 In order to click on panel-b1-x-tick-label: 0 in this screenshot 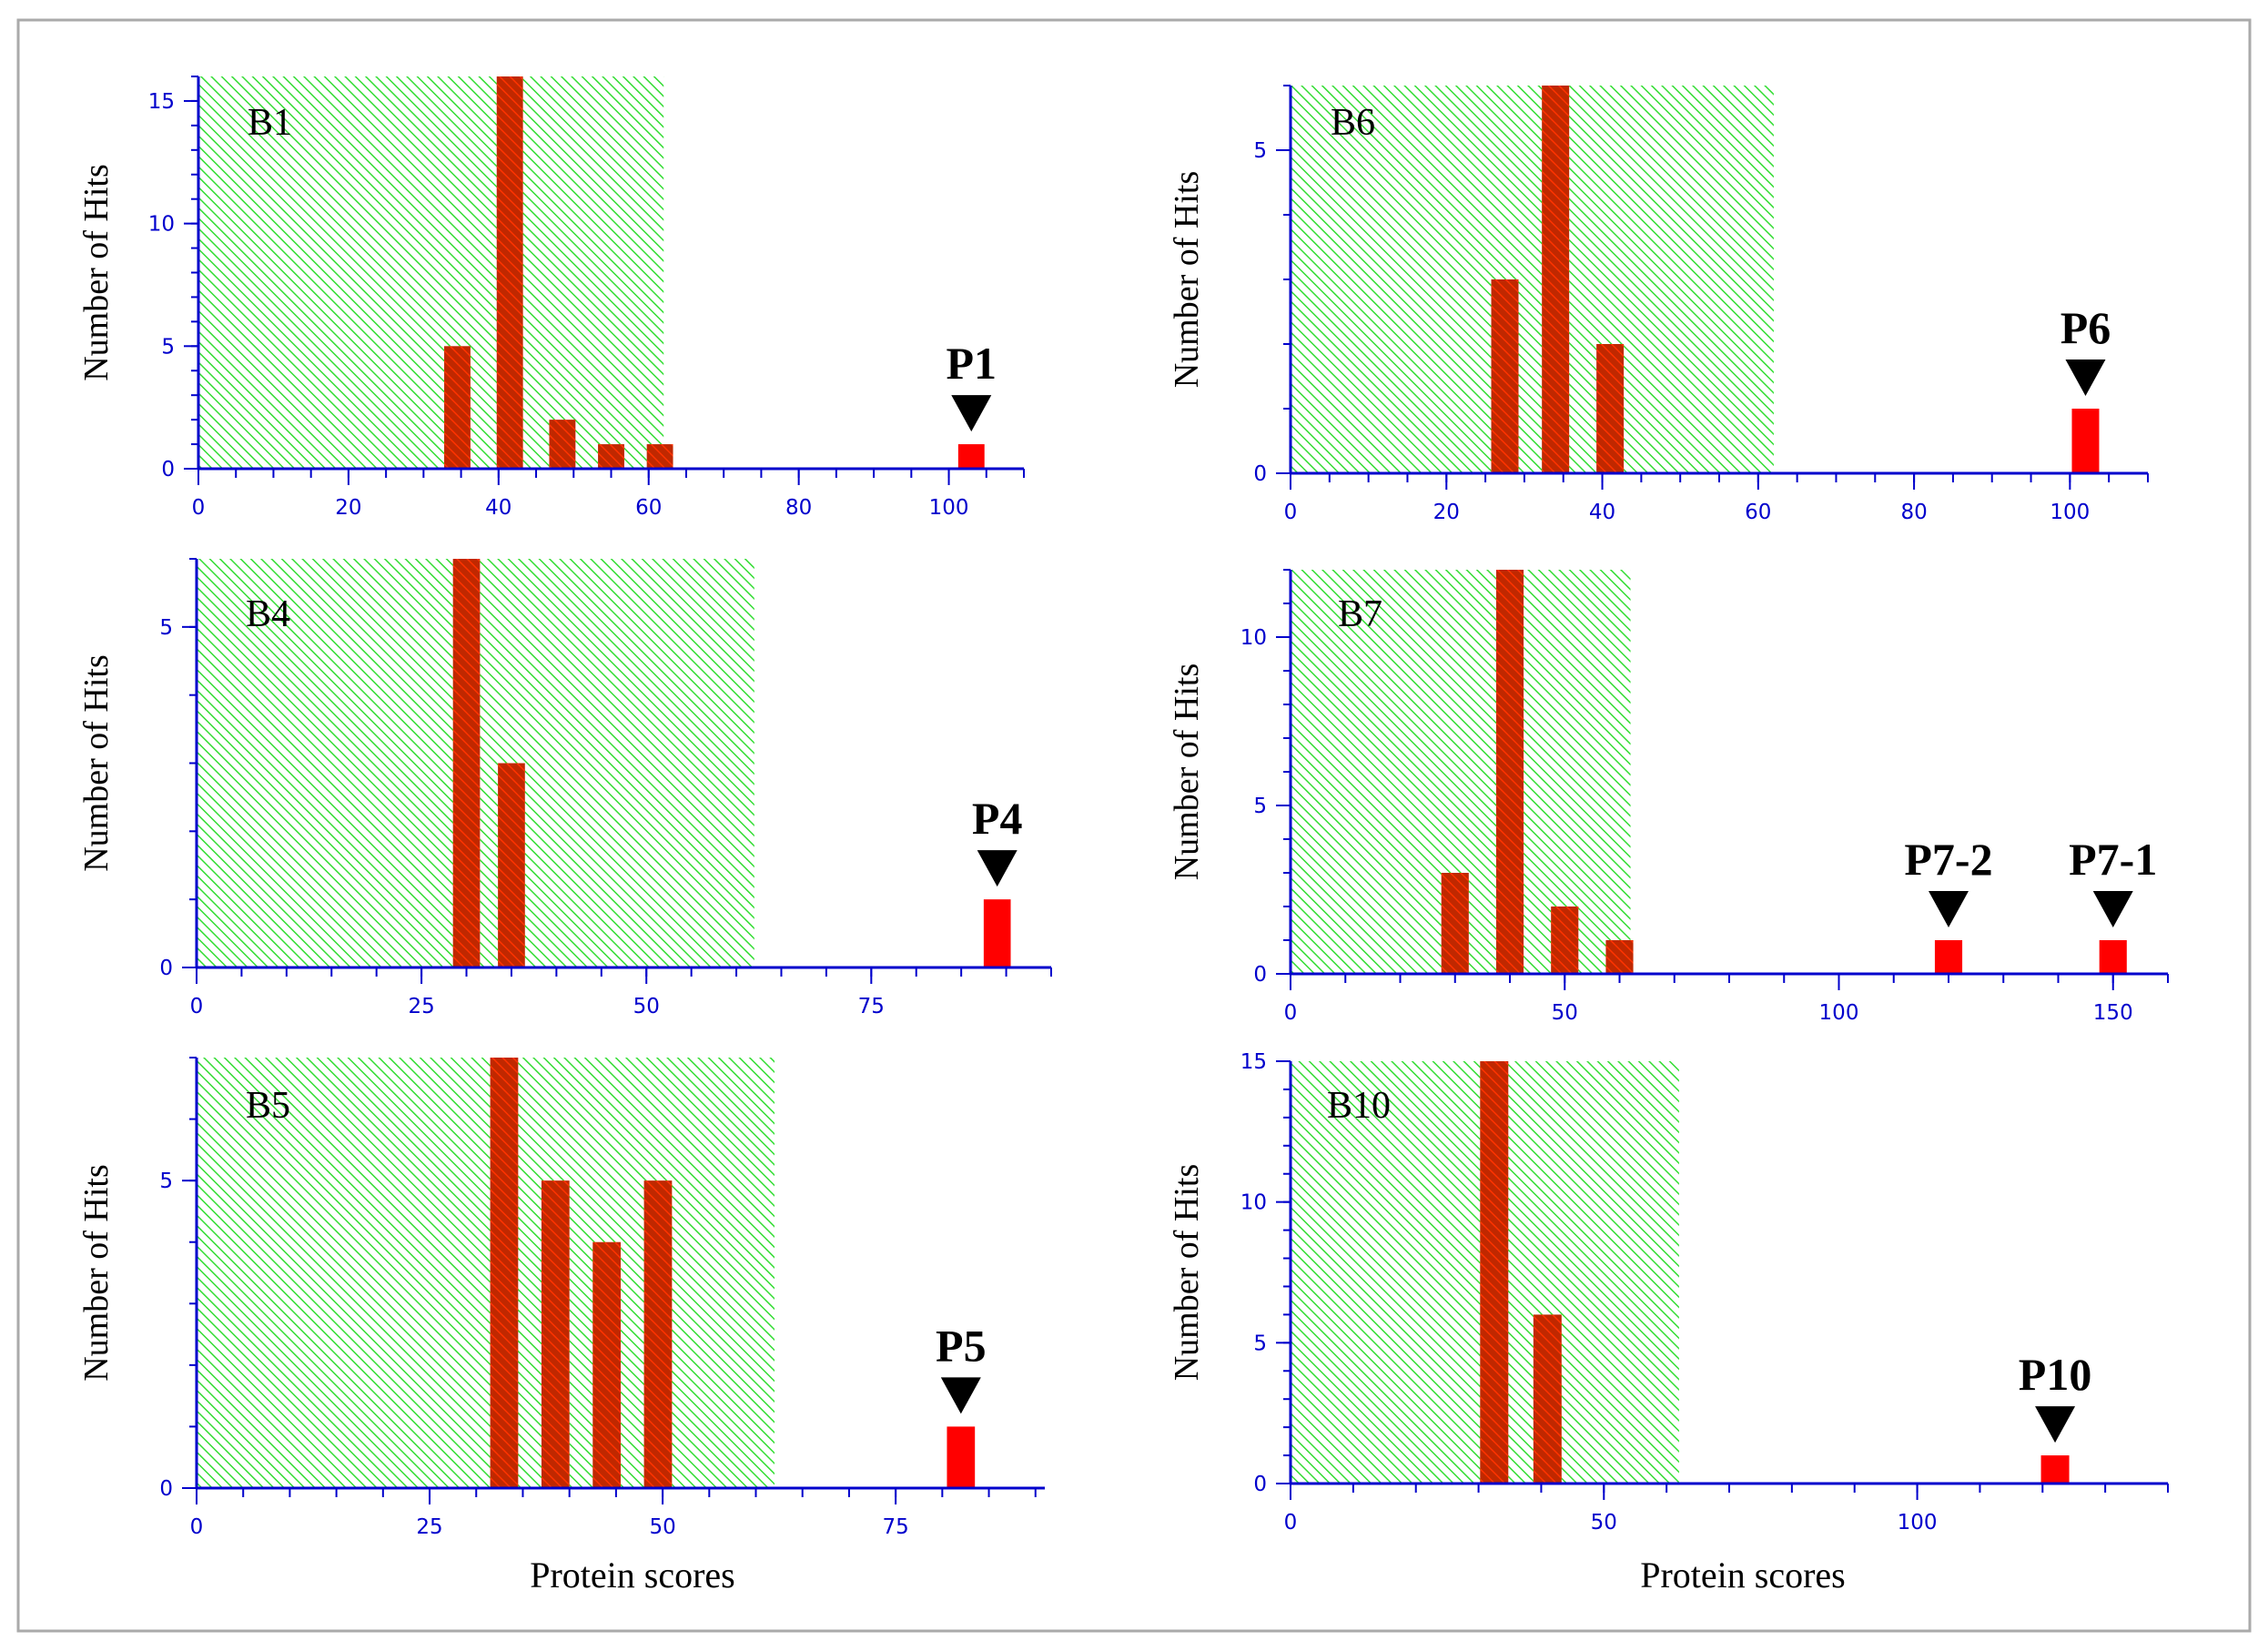, I will do `click(199, 508)`.